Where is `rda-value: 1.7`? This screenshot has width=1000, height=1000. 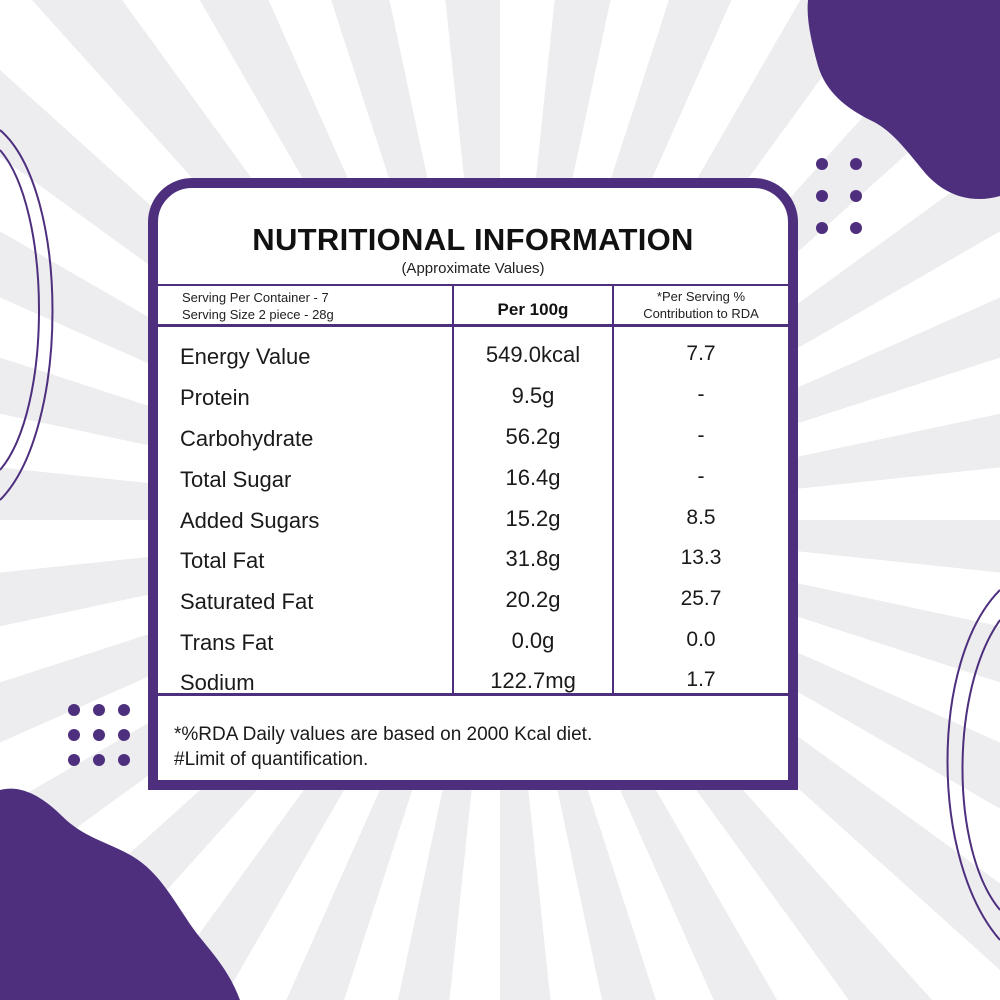
rda-value: 1.7 is located at coordinates (701, 679).